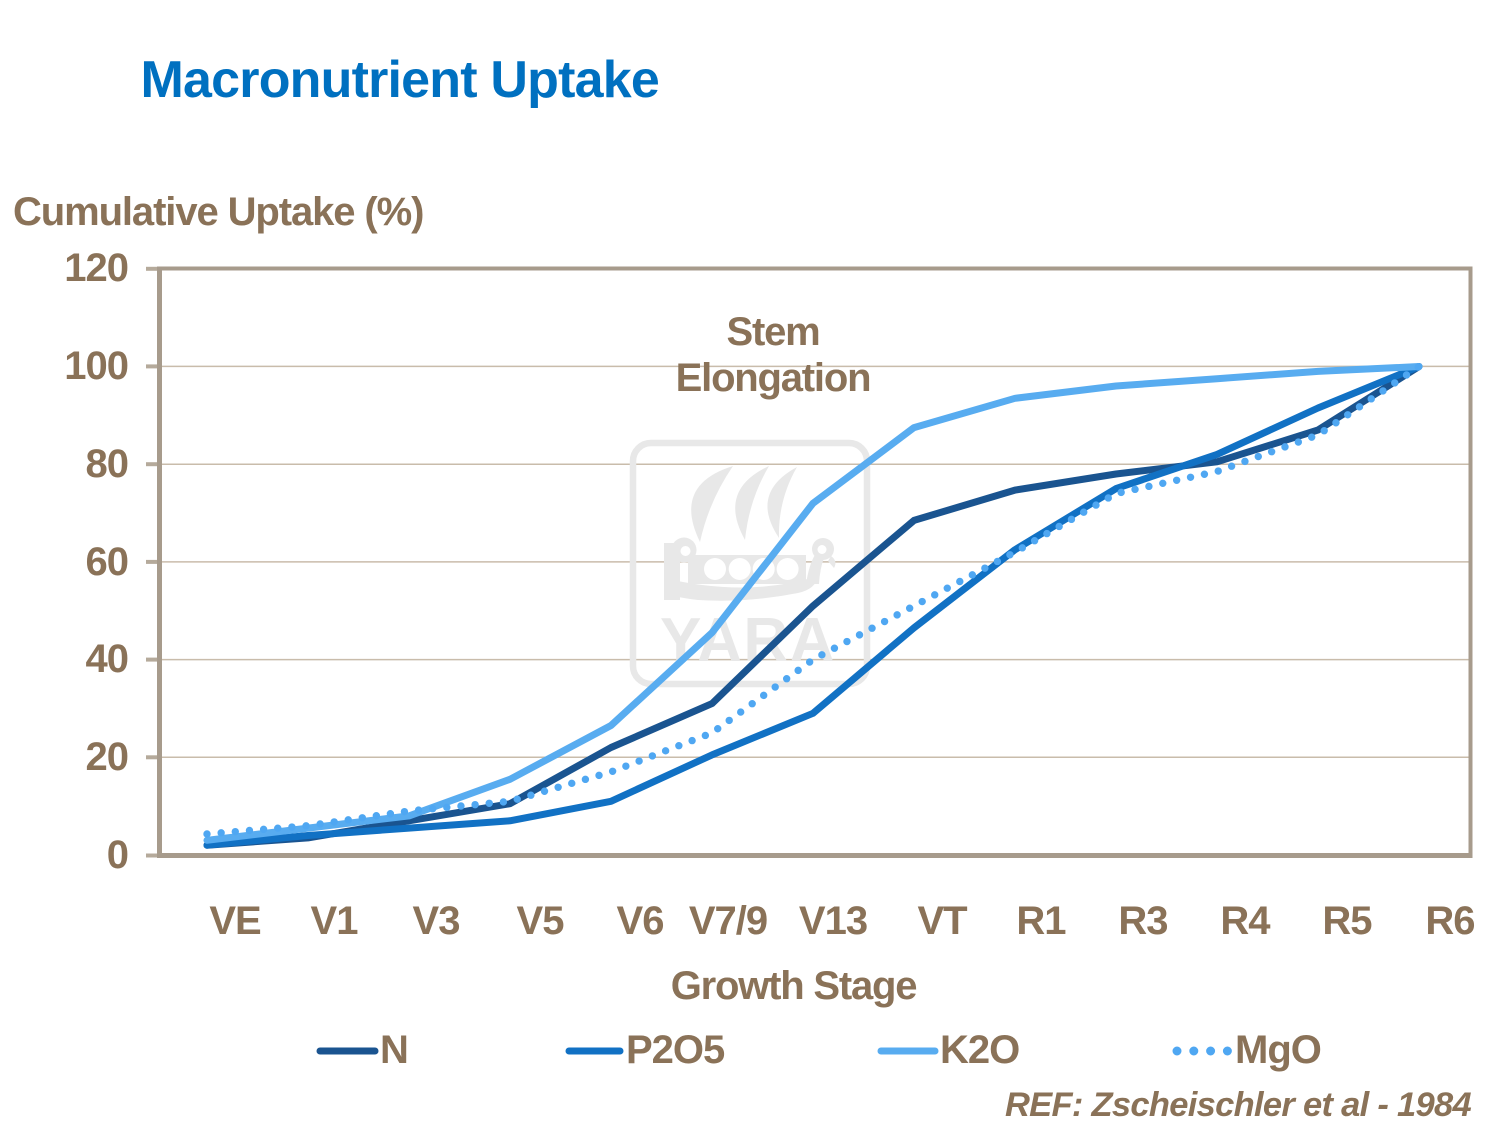 The image size is (1500, 1128). I want to click on svg-text: V1, so click(335, 921).